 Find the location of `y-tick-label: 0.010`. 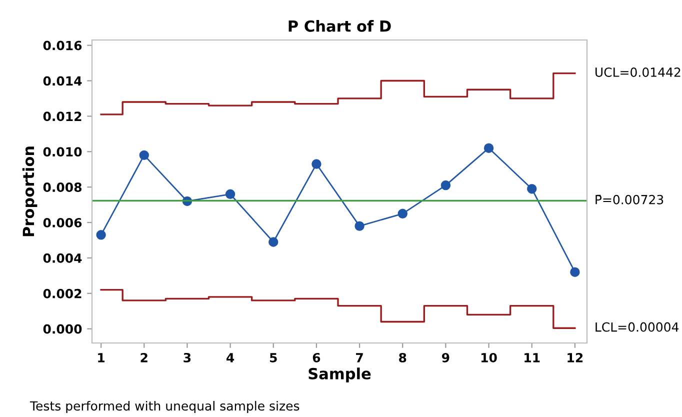

y-tick-label: 0.010 is located at coordinates (62, 152).